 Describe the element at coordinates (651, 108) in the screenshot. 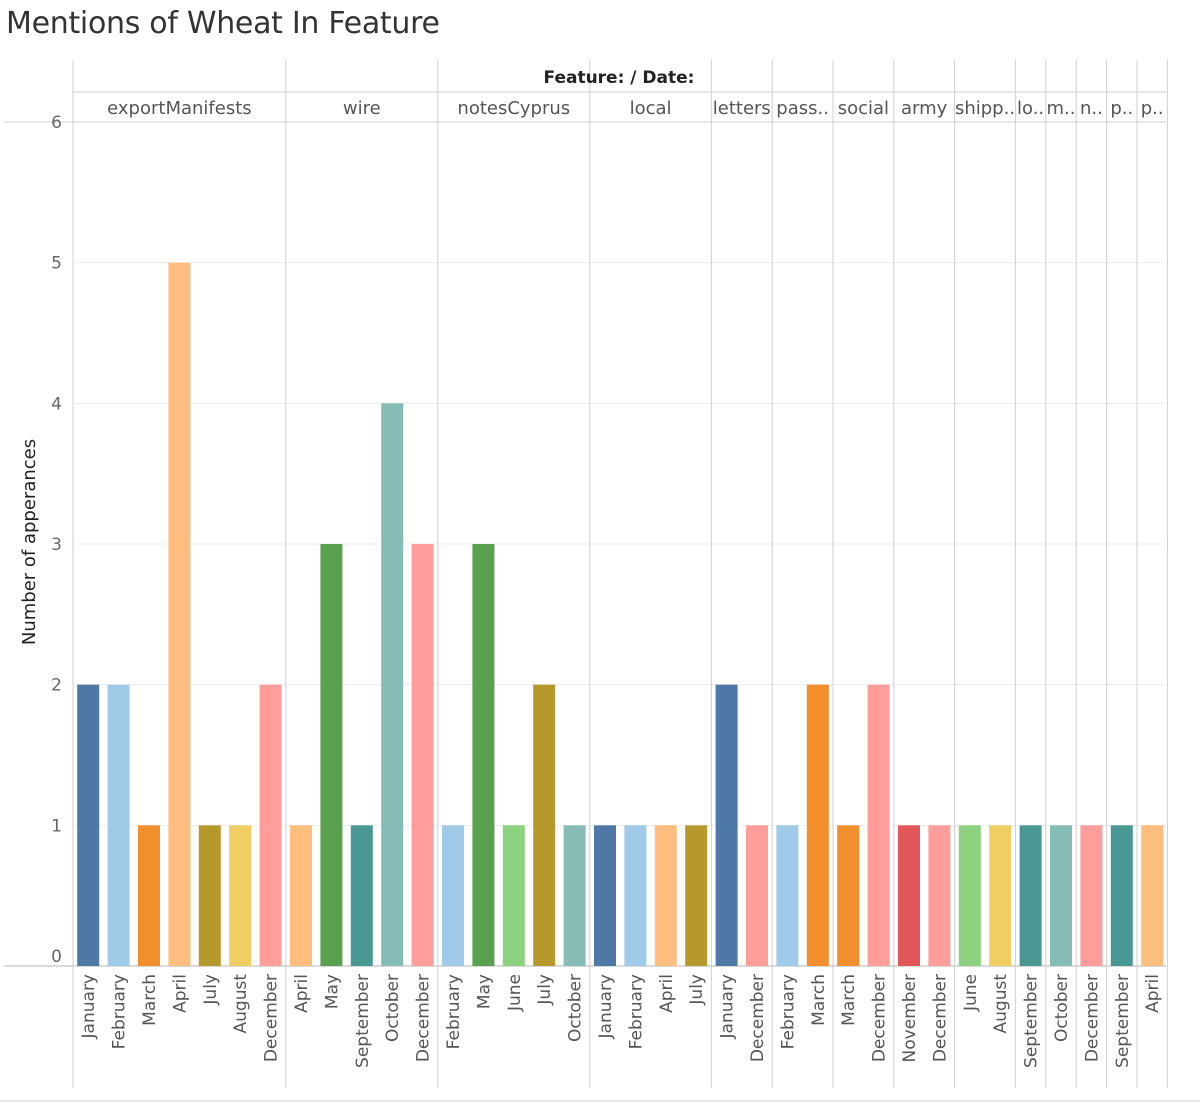

I see `pane-label: local` at that location.